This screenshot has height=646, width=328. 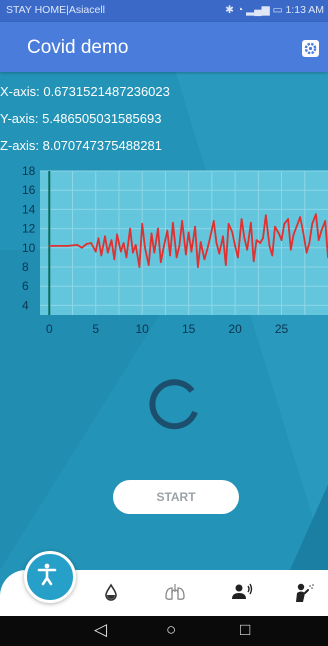 I want to click on background-shape, so click(x=309, y=525).